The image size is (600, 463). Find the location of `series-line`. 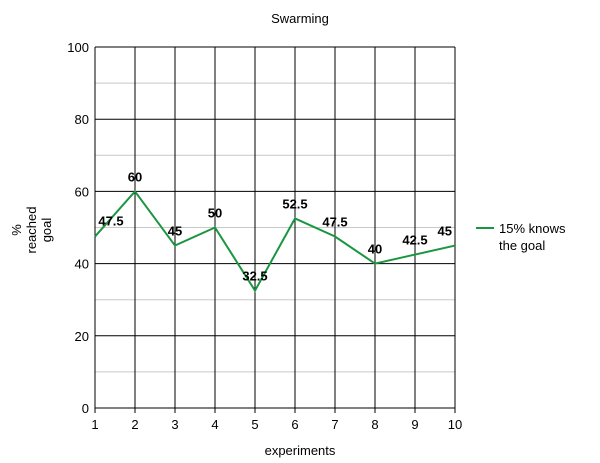

series-line is located at coordinates (275, 241).